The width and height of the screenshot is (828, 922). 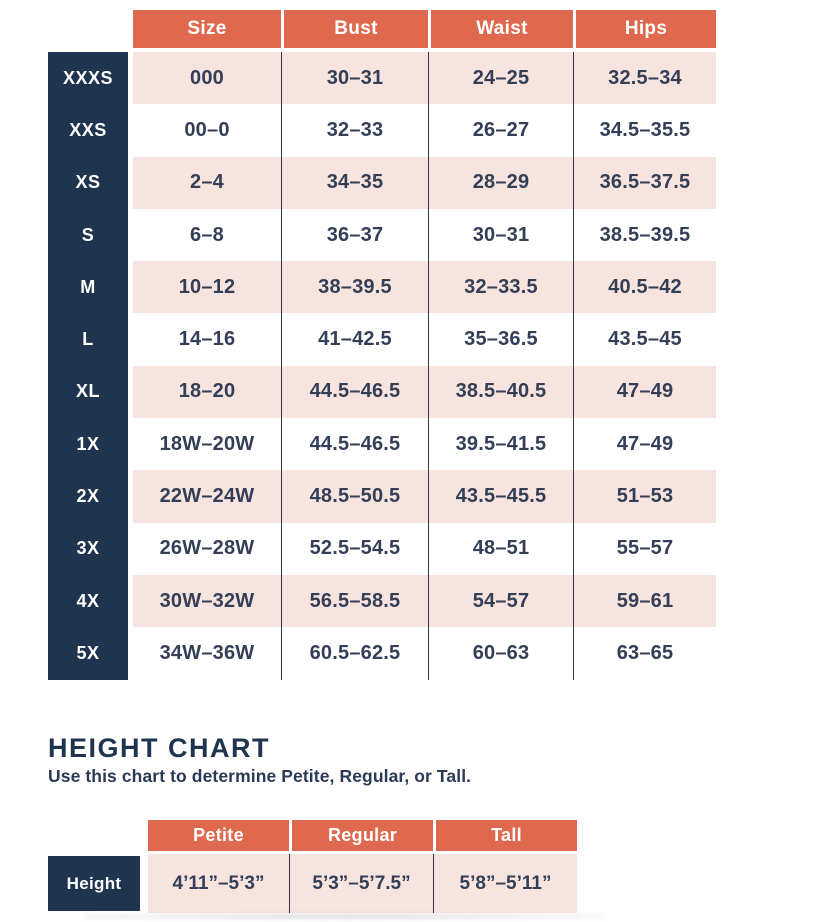 What do you see at coordinates (207, 78) in the screenshot?
I see `cell-size: 000` at bounding box center [207, 78].